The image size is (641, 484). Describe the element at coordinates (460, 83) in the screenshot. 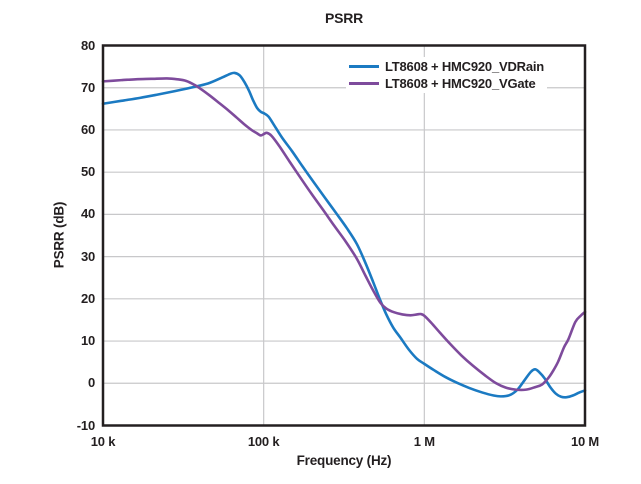

I see `legend-label-vgate: LT8608 + HMC920_VGate` at that location.